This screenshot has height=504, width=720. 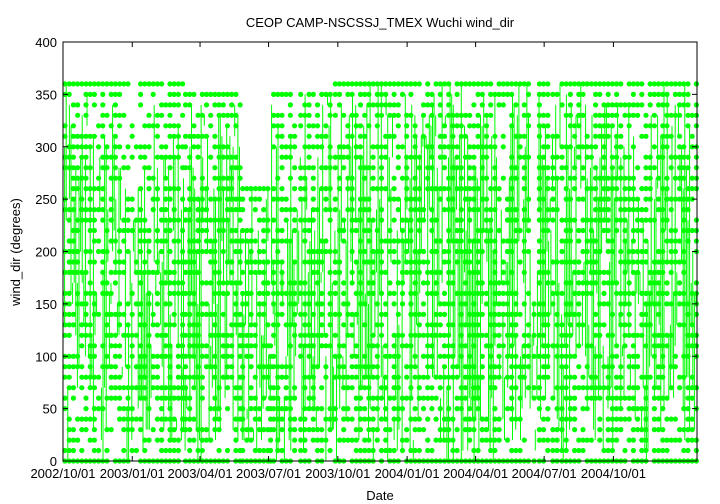 What do you see at coordinates (428, 398) in the screenshot?
I see `data-point-2061` at bounding box center [428, 398].